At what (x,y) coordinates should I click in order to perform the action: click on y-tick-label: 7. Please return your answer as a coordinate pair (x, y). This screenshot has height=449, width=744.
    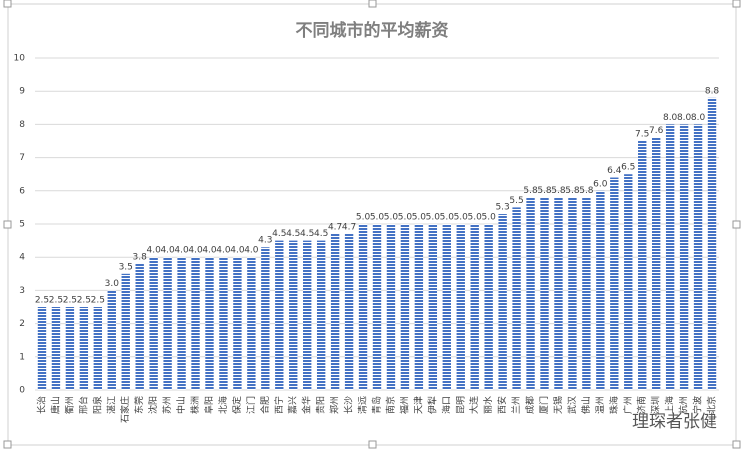
    Looking at the image, I should click on (22, 158).